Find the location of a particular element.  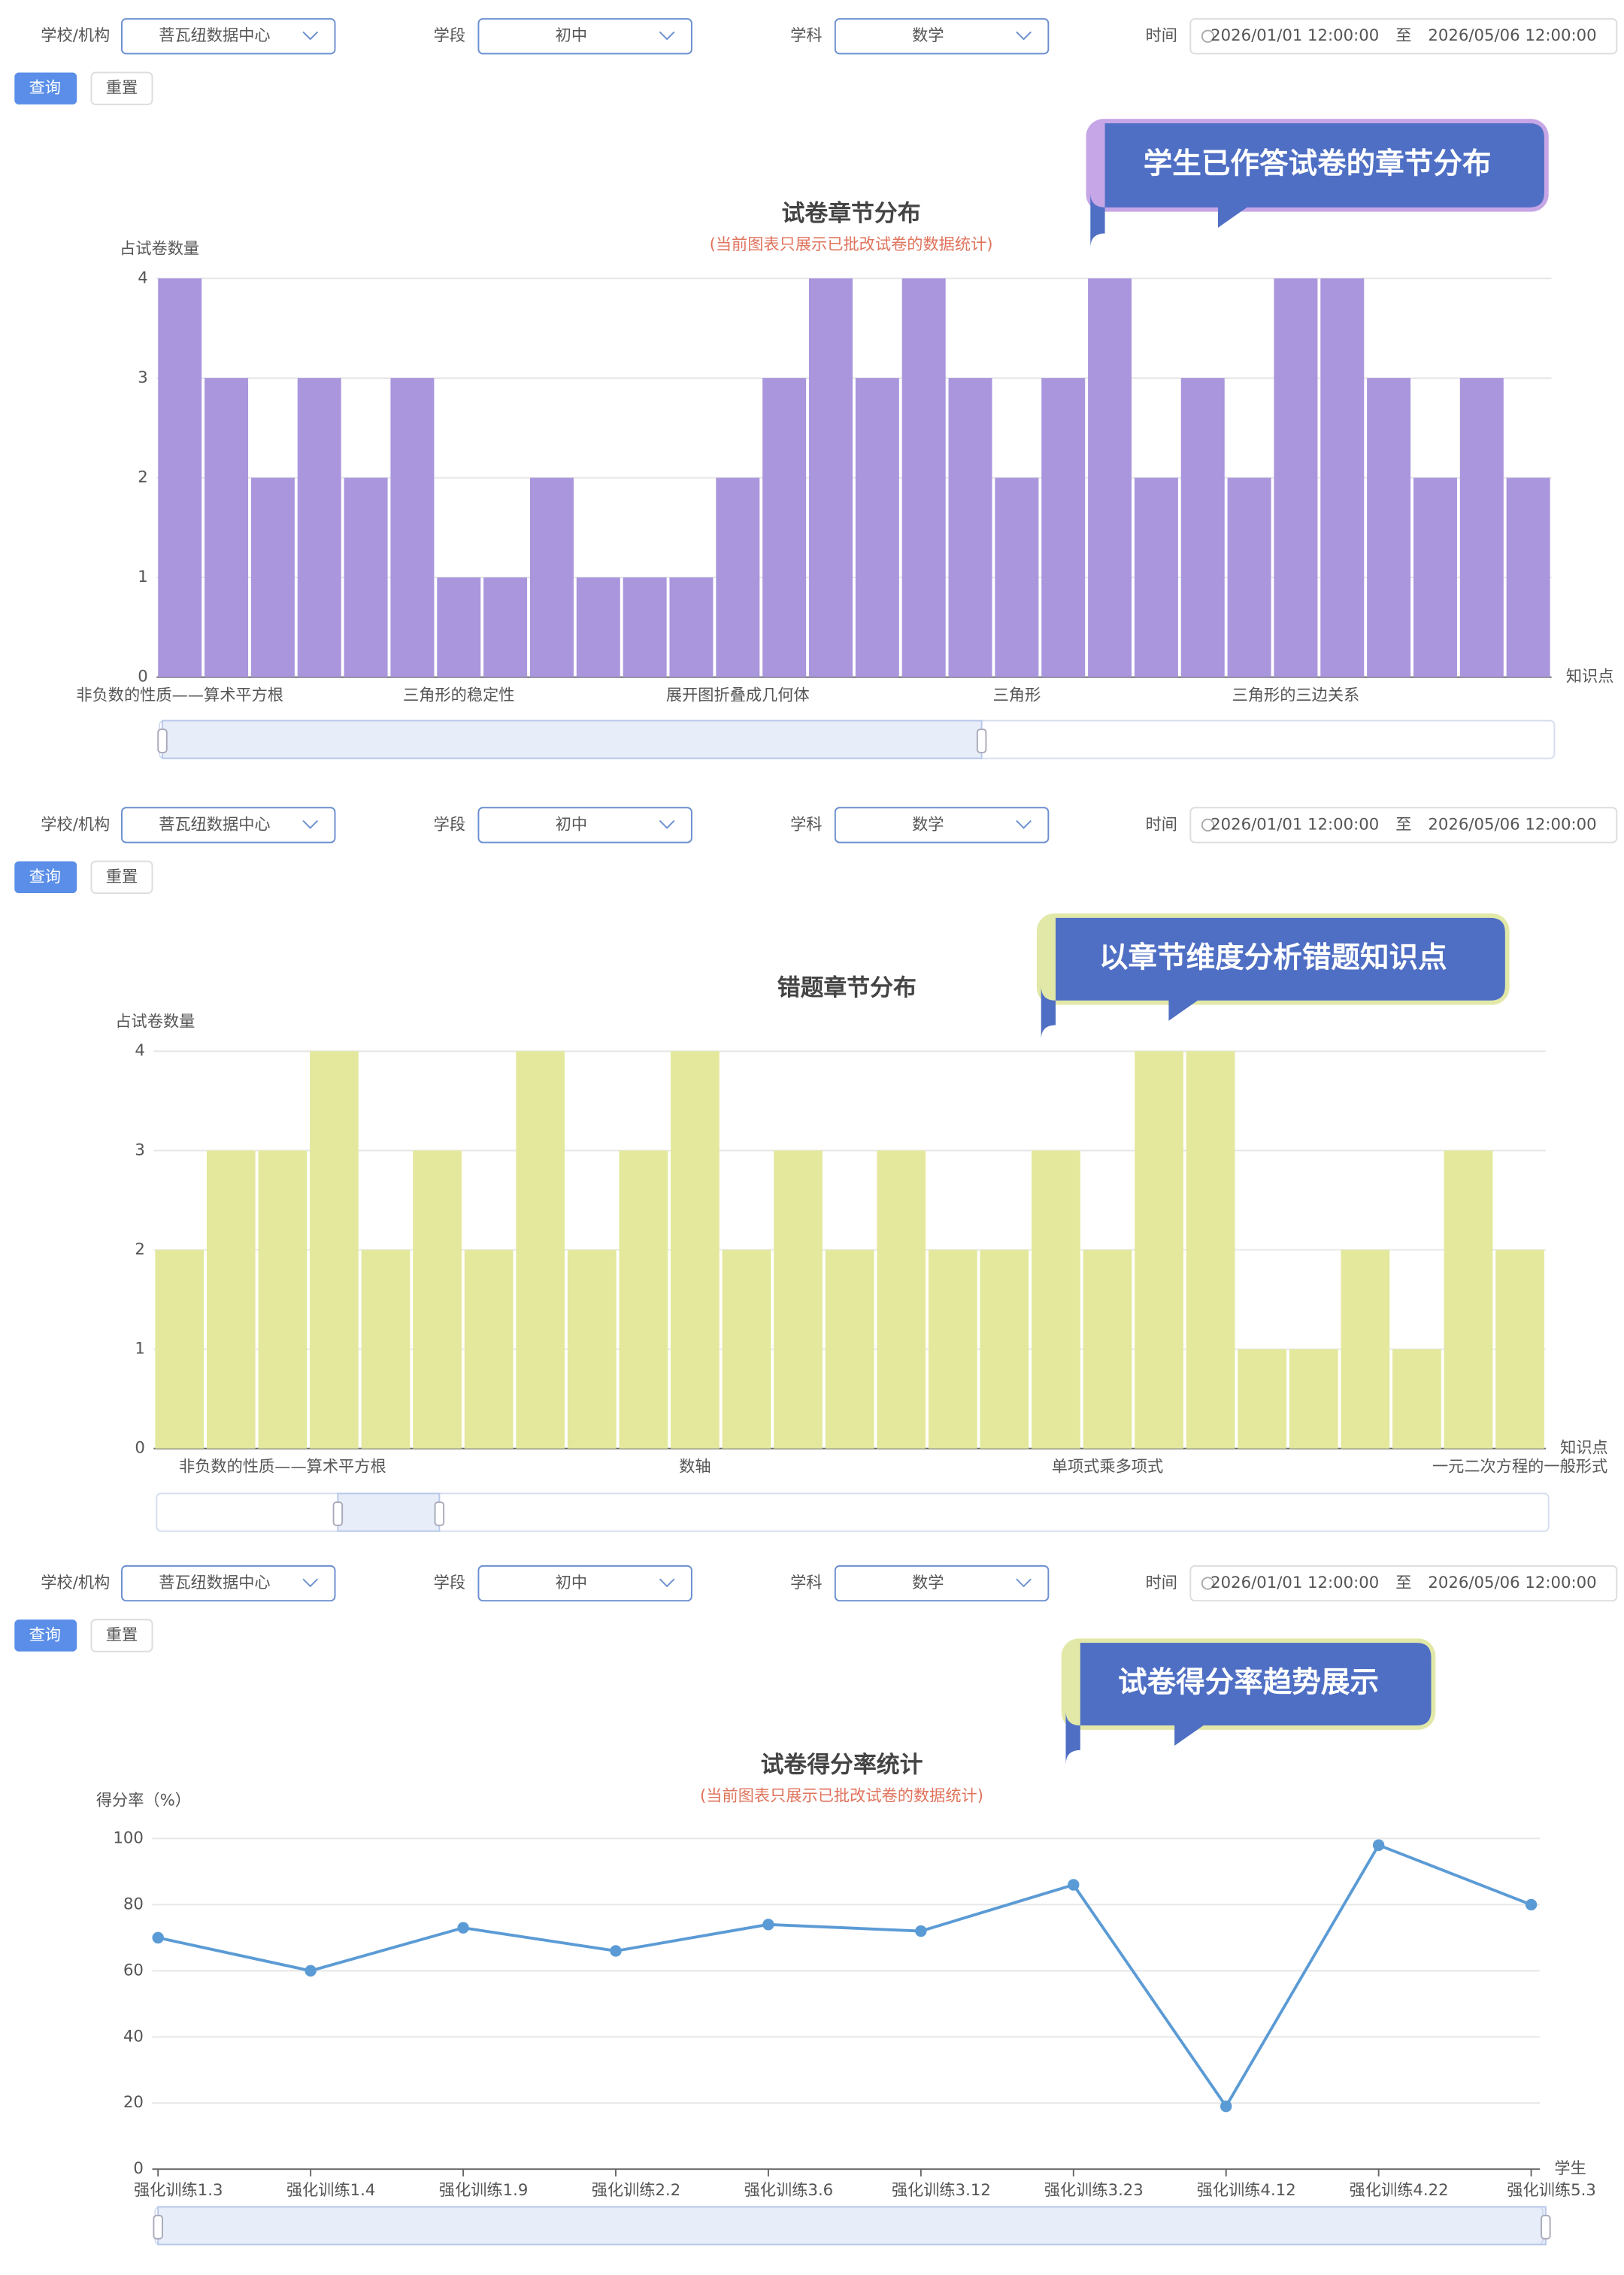

clock-icon is located at coordinates (1208, 36).